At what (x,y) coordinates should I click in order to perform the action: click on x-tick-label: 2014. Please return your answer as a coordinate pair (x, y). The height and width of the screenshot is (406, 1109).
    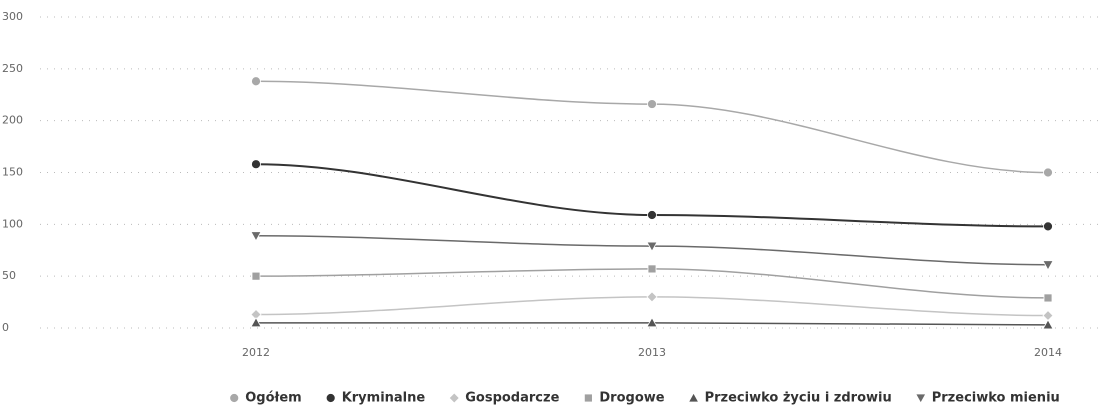
    Looking at the image, I should click on (1048, 352).